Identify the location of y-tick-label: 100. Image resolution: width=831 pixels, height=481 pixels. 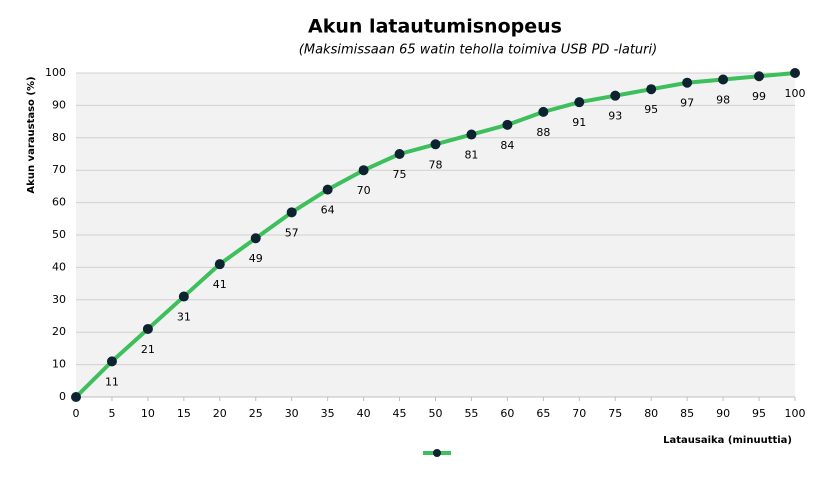
(55, 72).